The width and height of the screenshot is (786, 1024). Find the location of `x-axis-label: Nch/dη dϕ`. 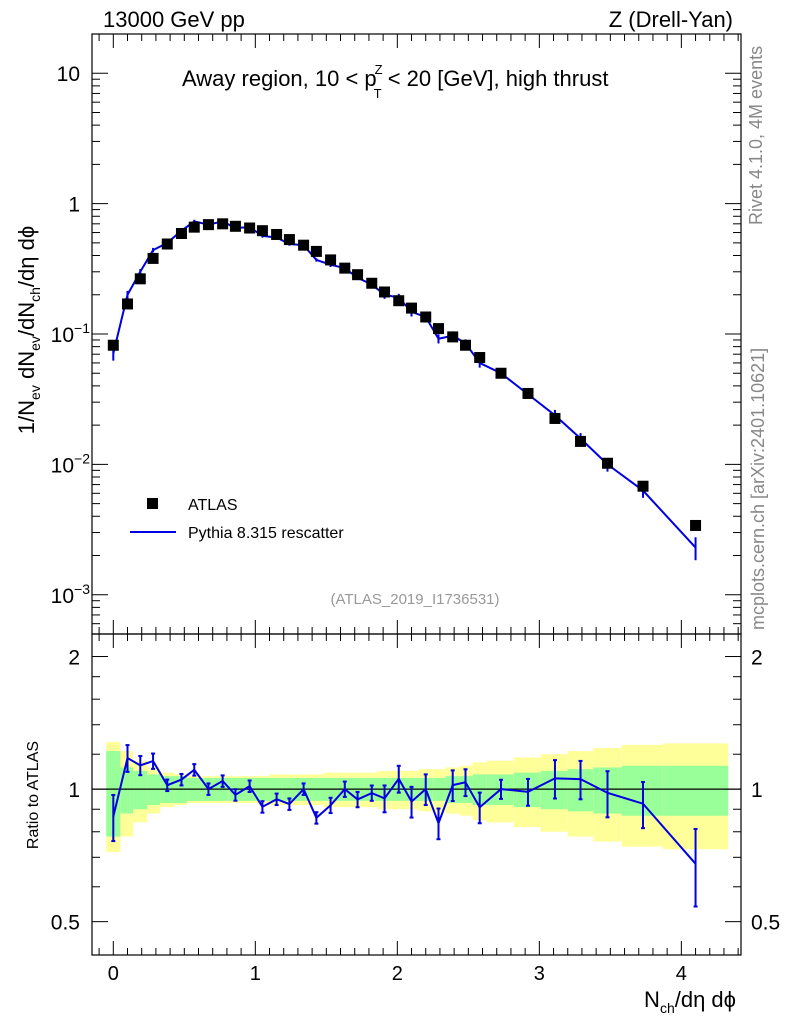

x-axis-label: Nch/dη dϕ is located at coordinates (690, 1001).